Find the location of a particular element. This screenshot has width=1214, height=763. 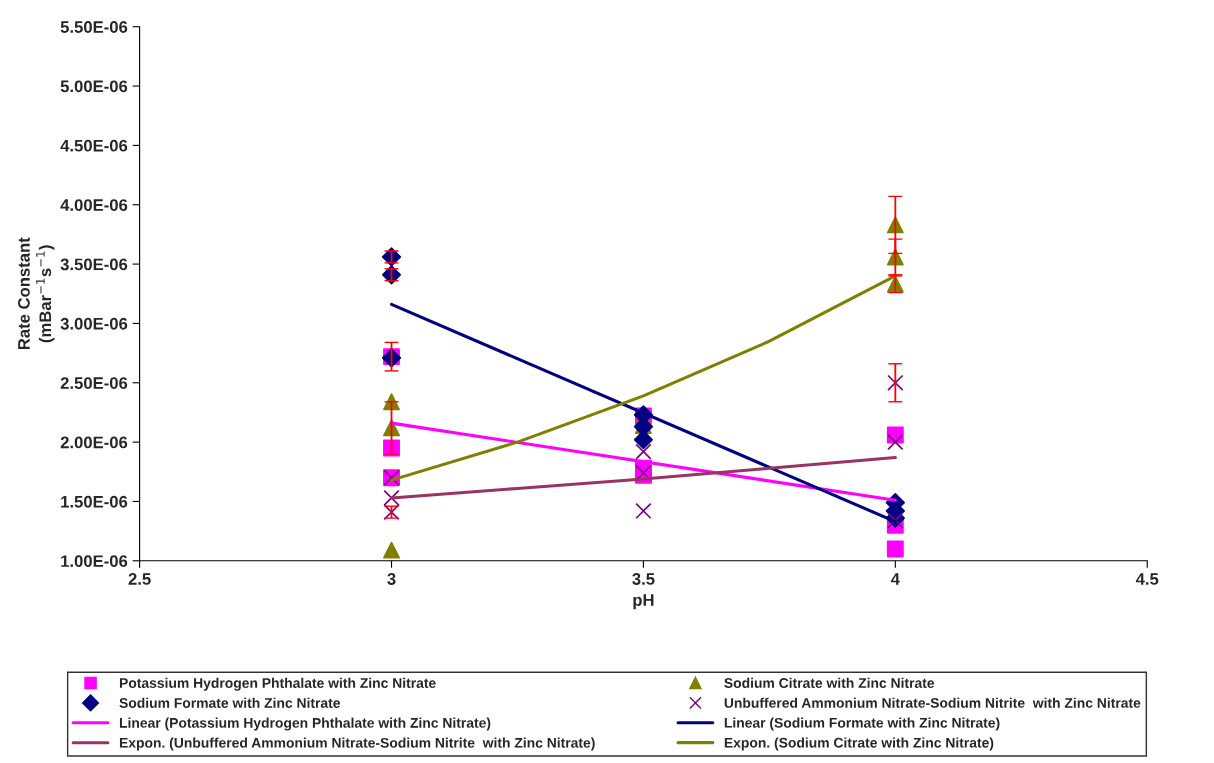

y-tick-label: 5.50E-06 is located at coordinates (94, 27).